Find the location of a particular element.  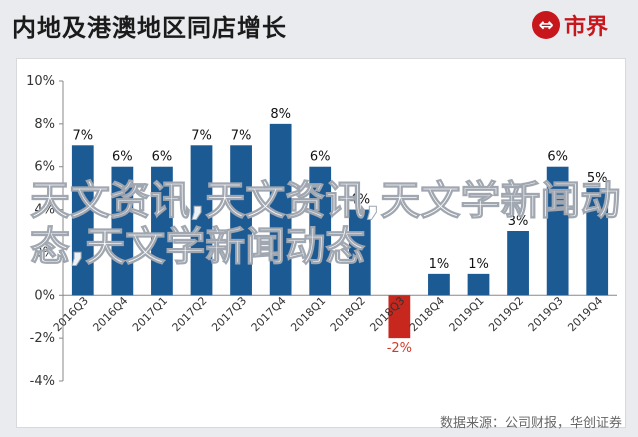

x-category-label: 2016Q3 is located at coordinates (71, 314).